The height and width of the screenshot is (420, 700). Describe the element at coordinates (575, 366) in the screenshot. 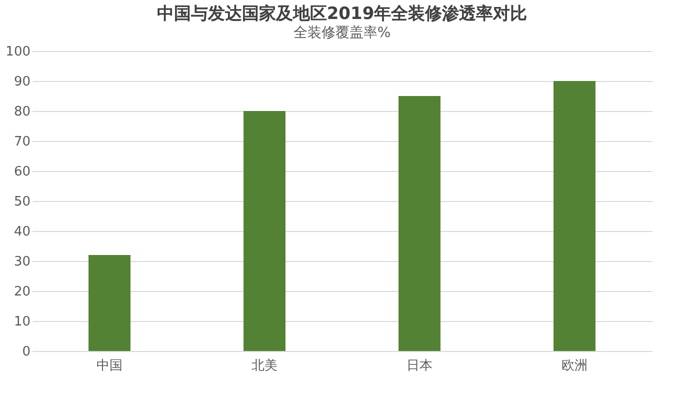

I see `x-tick-label: 欧洲` at that location.